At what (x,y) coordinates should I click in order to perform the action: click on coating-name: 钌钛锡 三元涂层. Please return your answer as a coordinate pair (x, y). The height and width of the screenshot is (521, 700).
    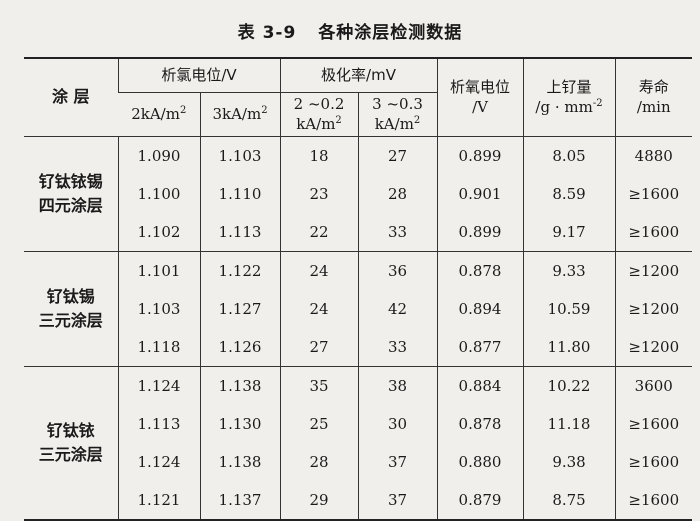
    Looking at the image, I should click on (71, 308).